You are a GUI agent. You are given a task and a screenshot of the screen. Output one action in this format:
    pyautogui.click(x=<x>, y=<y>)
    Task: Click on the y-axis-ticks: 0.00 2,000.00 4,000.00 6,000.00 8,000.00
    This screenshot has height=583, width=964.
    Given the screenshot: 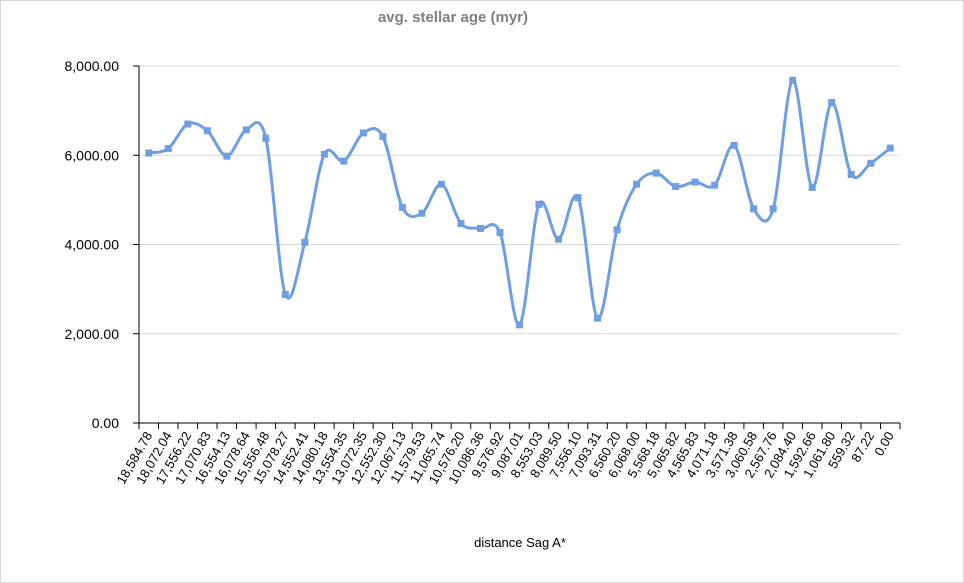 What is the action you would take?
    pyautogui.click(x=102, y=244)
    